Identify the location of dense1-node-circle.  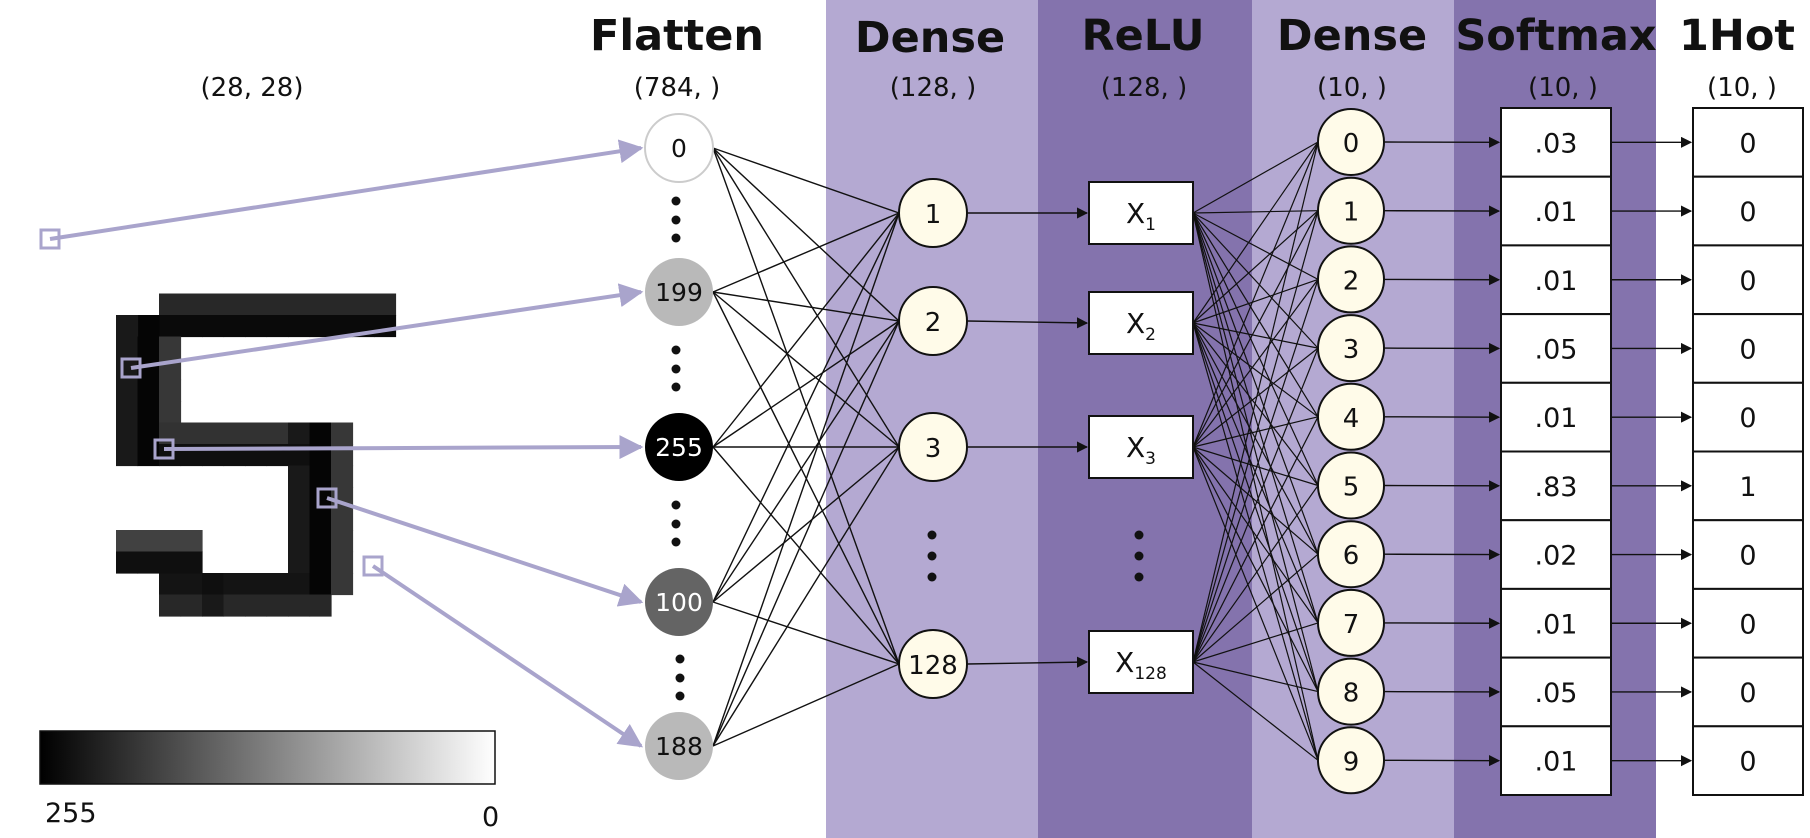
(933, 321).